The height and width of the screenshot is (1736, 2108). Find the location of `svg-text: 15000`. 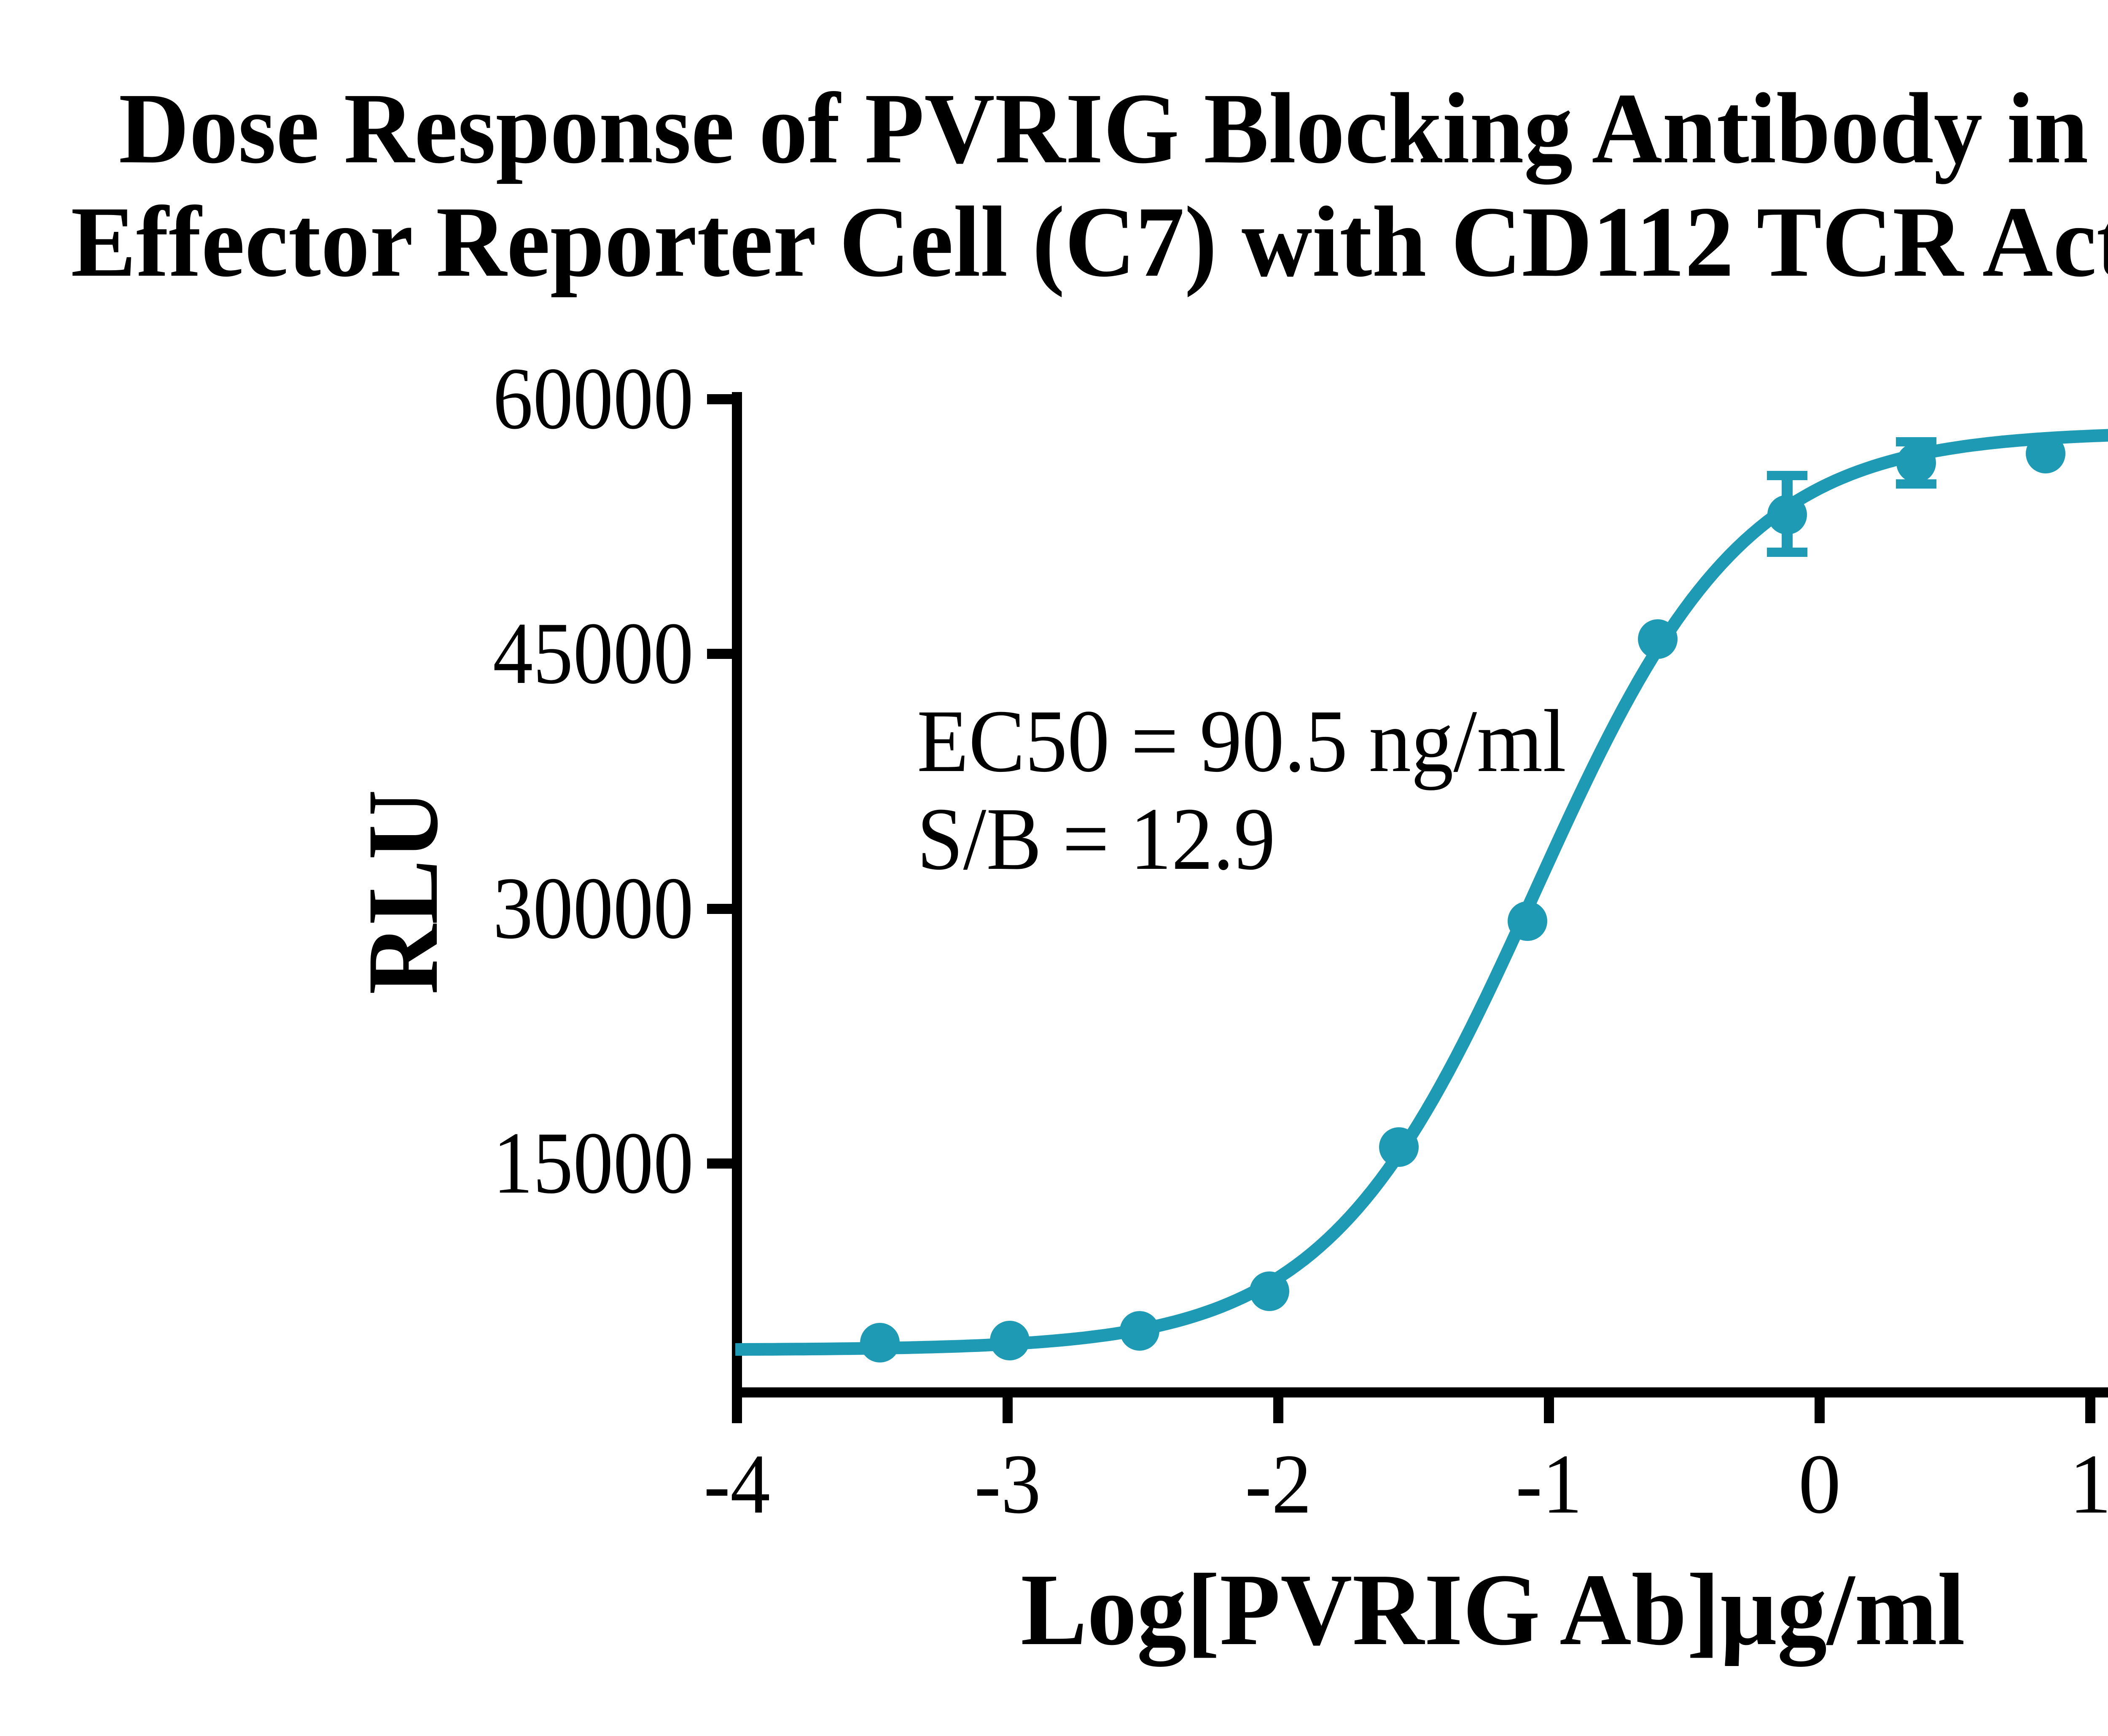

svg-text: 15000 is located at coordinates (593, 1163).